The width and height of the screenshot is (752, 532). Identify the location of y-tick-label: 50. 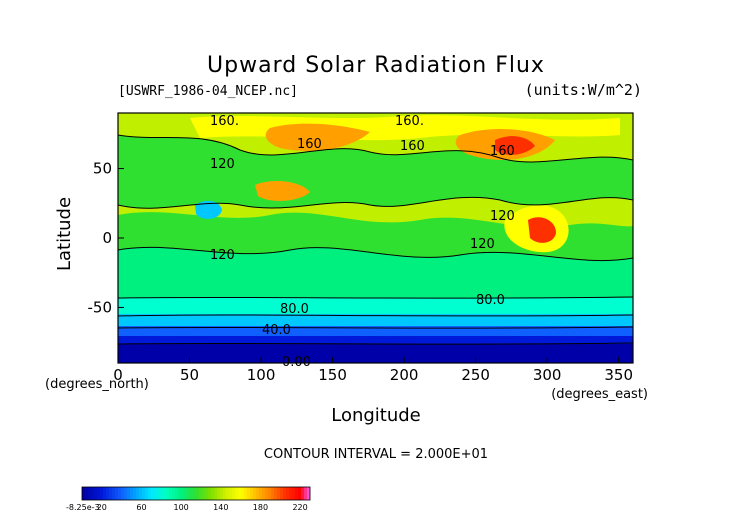
(102, 169).